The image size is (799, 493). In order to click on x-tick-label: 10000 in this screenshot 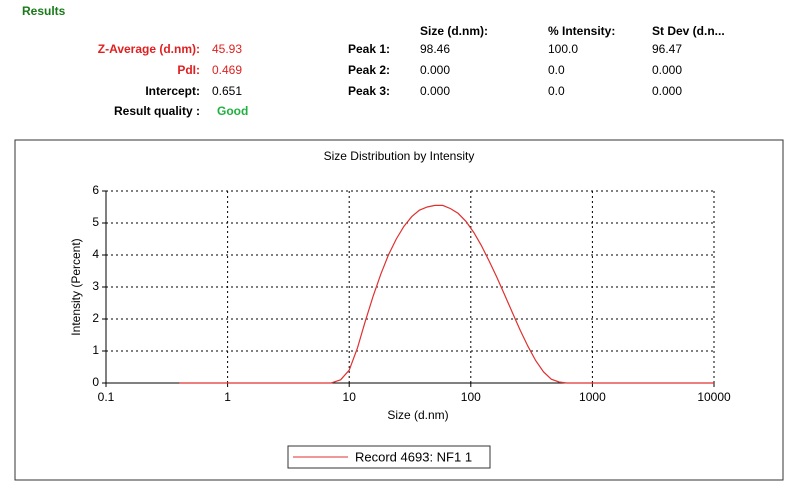, I will do `click(714, 397)`.